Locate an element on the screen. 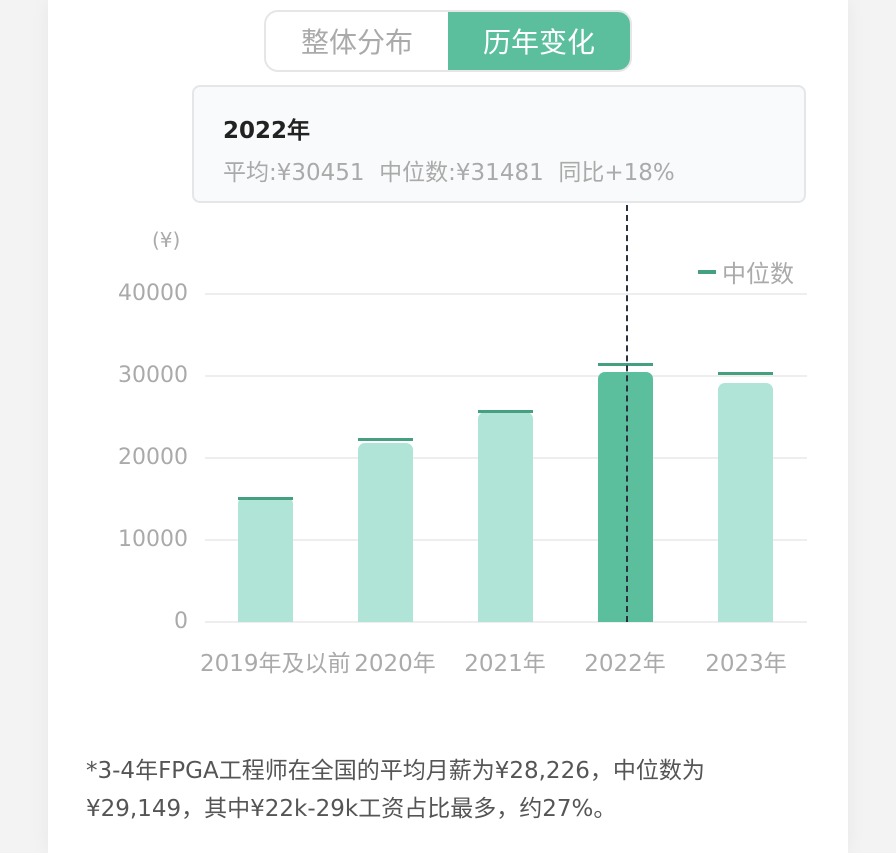  y-tick: 40000 is located at coordinates (153, 293).